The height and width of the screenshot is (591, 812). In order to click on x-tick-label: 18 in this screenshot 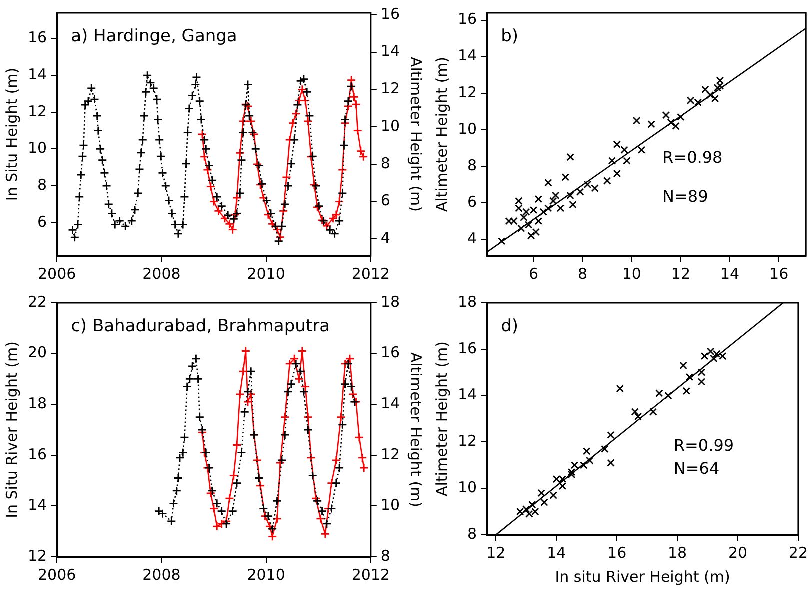, I will do `click(678, 553)`.